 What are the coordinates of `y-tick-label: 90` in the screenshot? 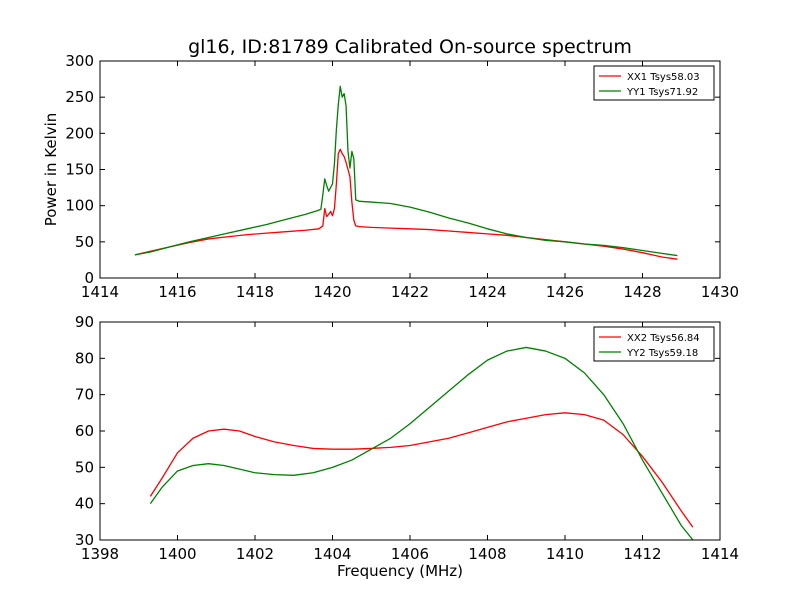 It's located at (84, 322).